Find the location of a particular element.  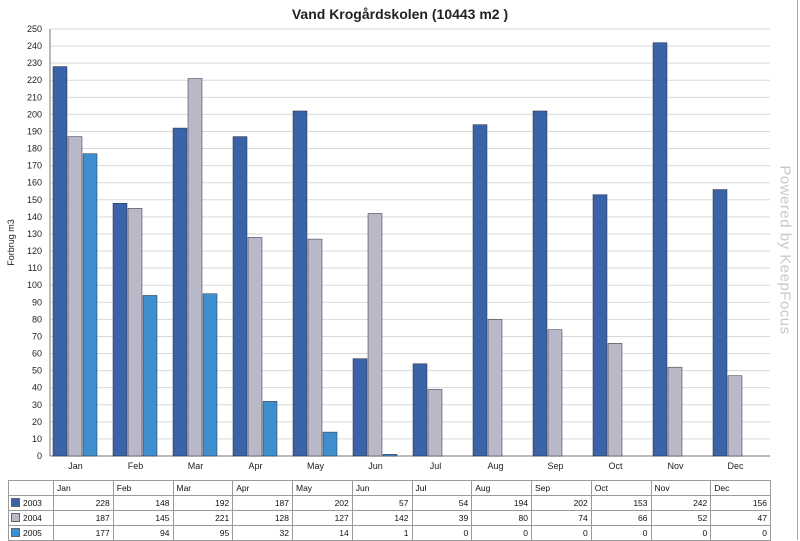

bar-2004-jan is located at coordinates (75, 296).